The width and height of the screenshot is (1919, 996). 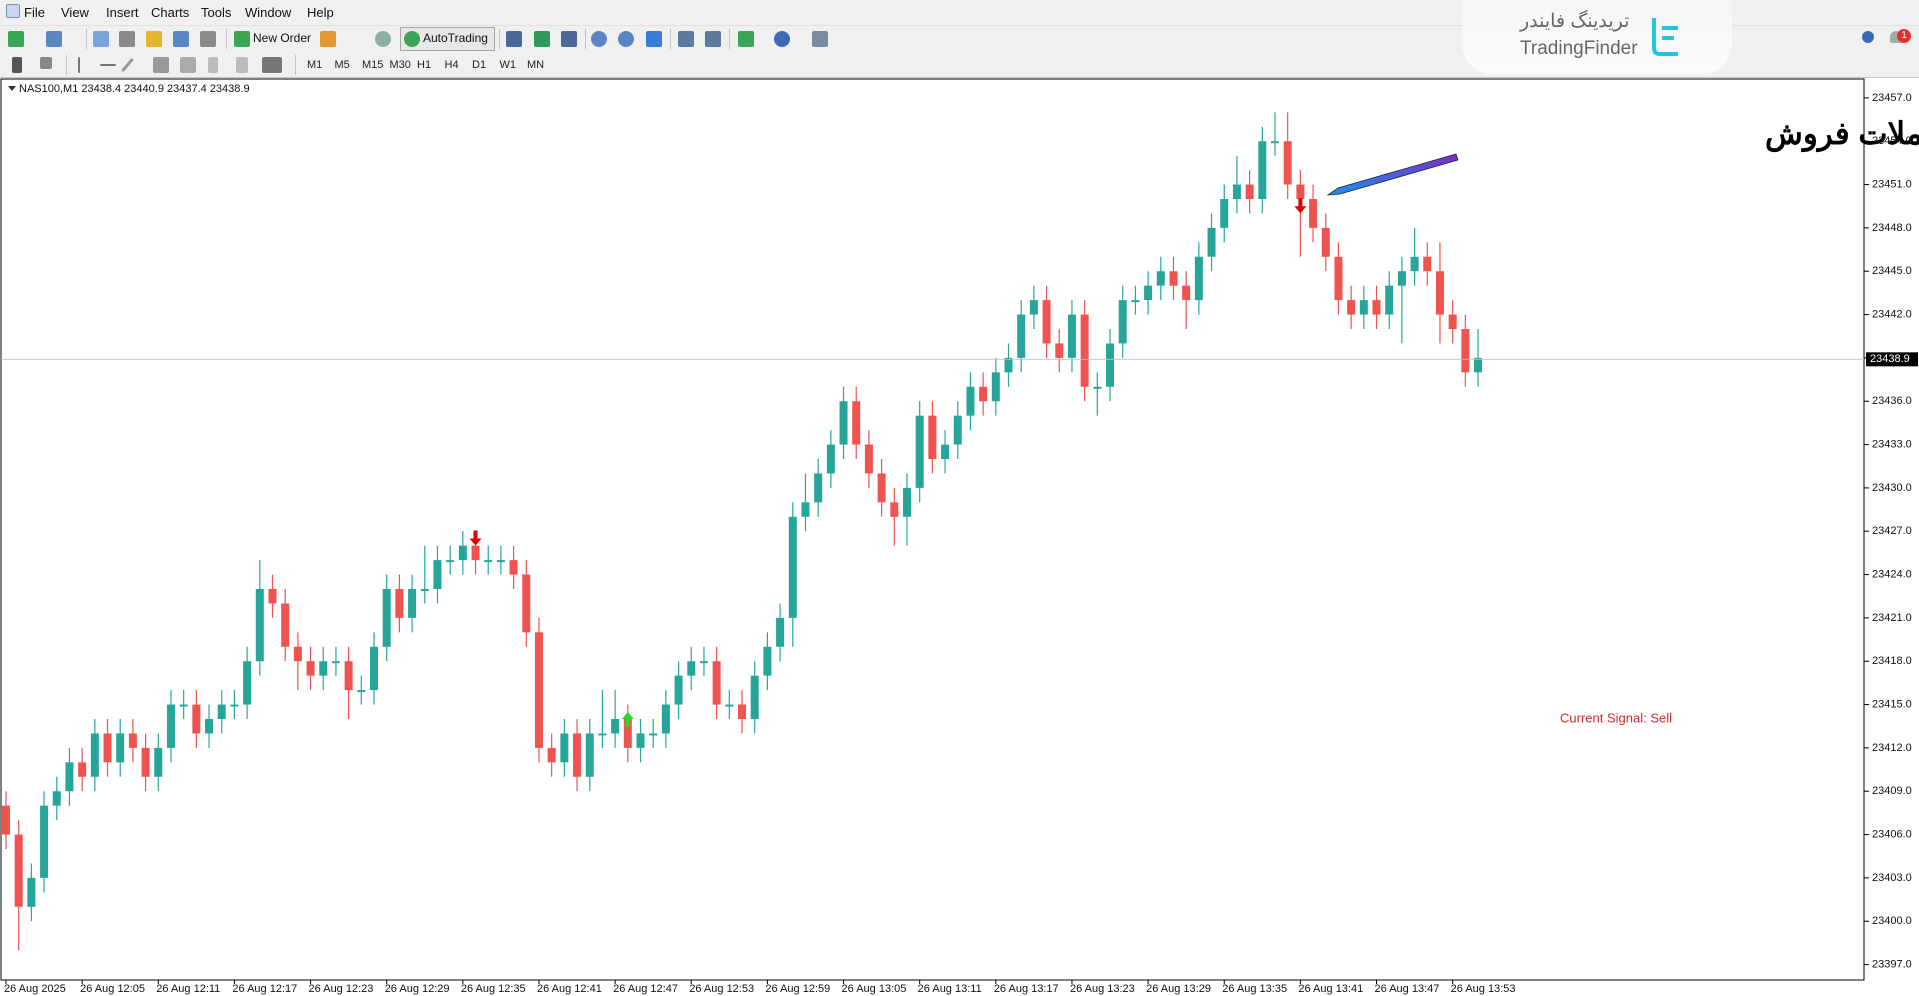 What do you see at coordinates (181, 39) in the screenshot?
I see `terminal-button` at bounding box center [181, 39].